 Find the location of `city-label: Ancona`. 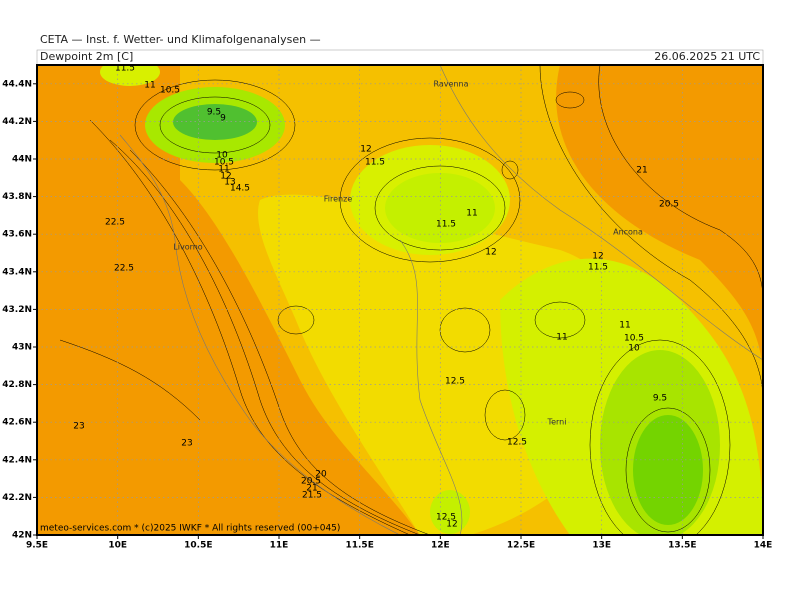

city-label: Ancona is located at coordinates (628, 232).